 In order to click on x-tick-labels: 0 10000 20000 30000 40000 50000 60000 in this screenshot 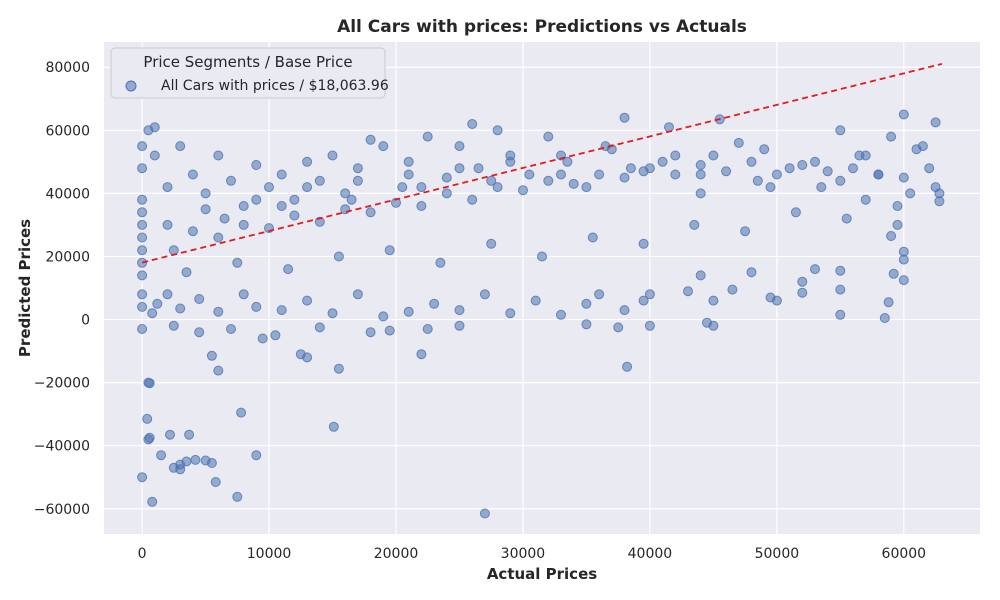, I will do `click(532, 554)`.